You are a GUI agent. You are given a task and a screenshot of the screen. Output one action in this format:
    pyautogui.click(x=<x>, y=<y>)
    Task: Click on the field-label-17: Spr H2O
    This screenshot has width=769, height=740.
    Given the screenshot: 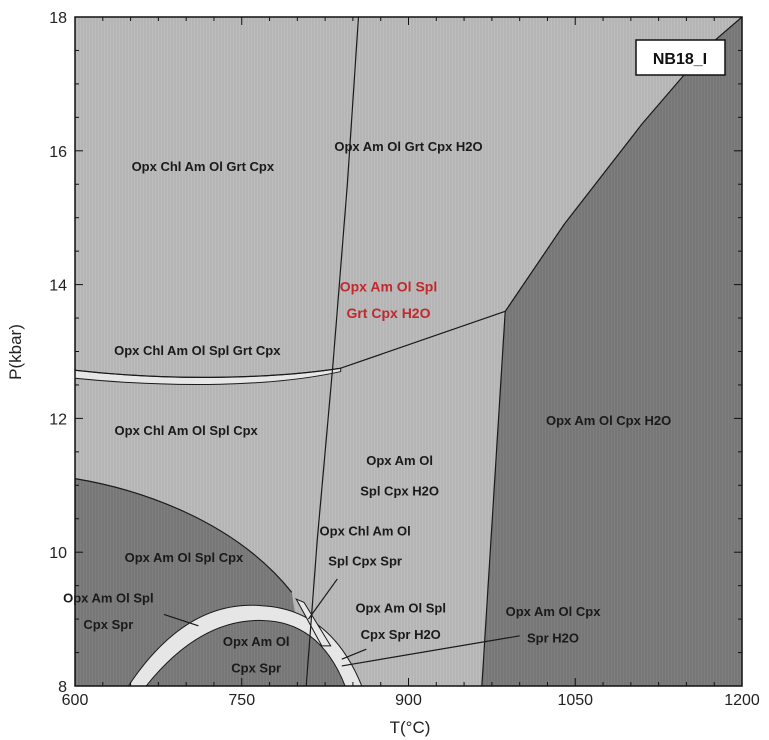 What is the action you would take?
    pyautogui.click(x=553, y=638)
    